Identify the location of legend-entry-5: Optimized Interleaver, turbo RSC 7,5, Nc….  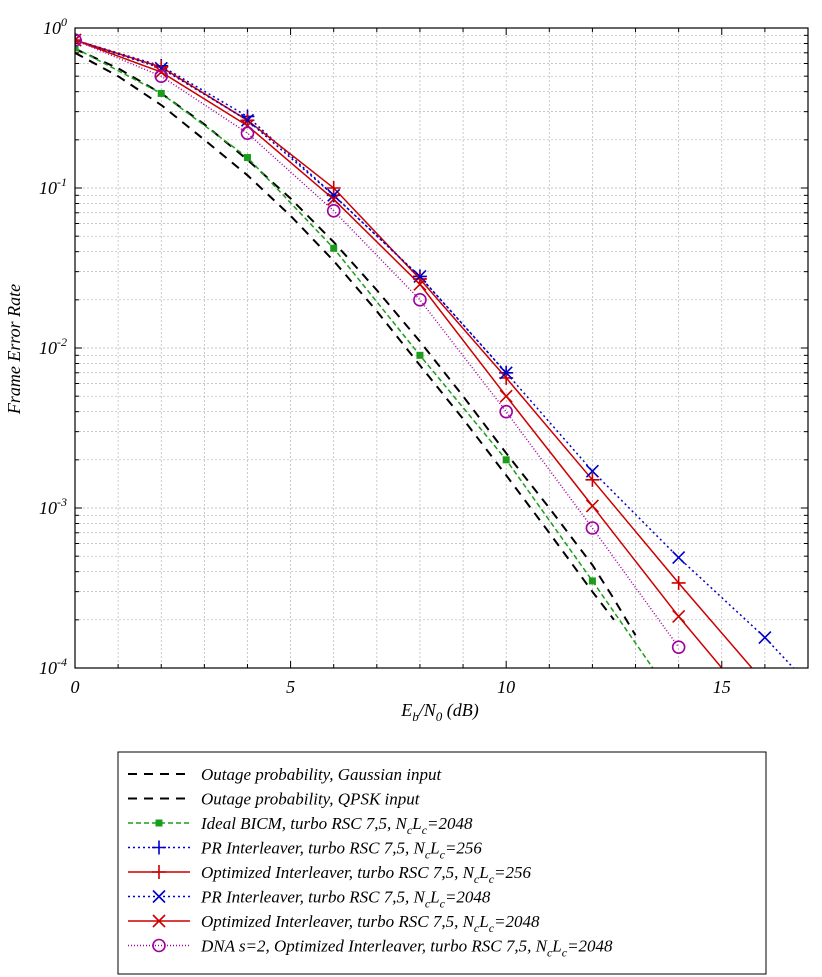
(330, 874).